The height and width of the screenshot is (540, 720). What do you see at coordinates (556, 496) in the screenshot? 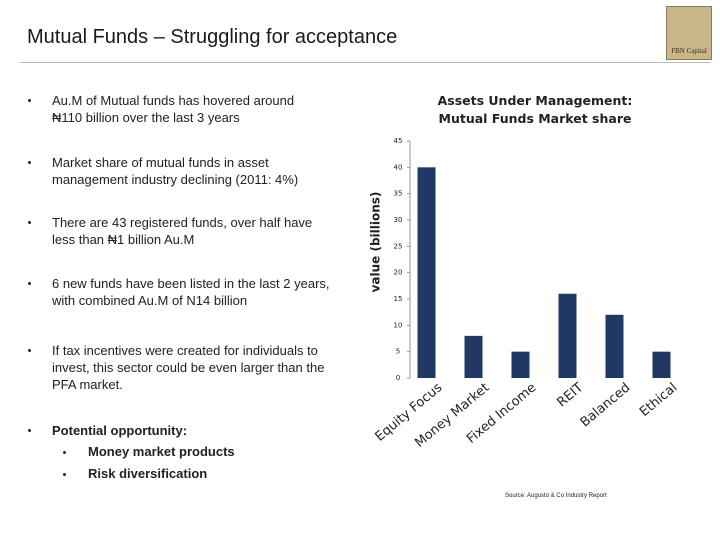
I see `source: Source: Augusto & Co Industry Report` at bounding box center [556, 496].